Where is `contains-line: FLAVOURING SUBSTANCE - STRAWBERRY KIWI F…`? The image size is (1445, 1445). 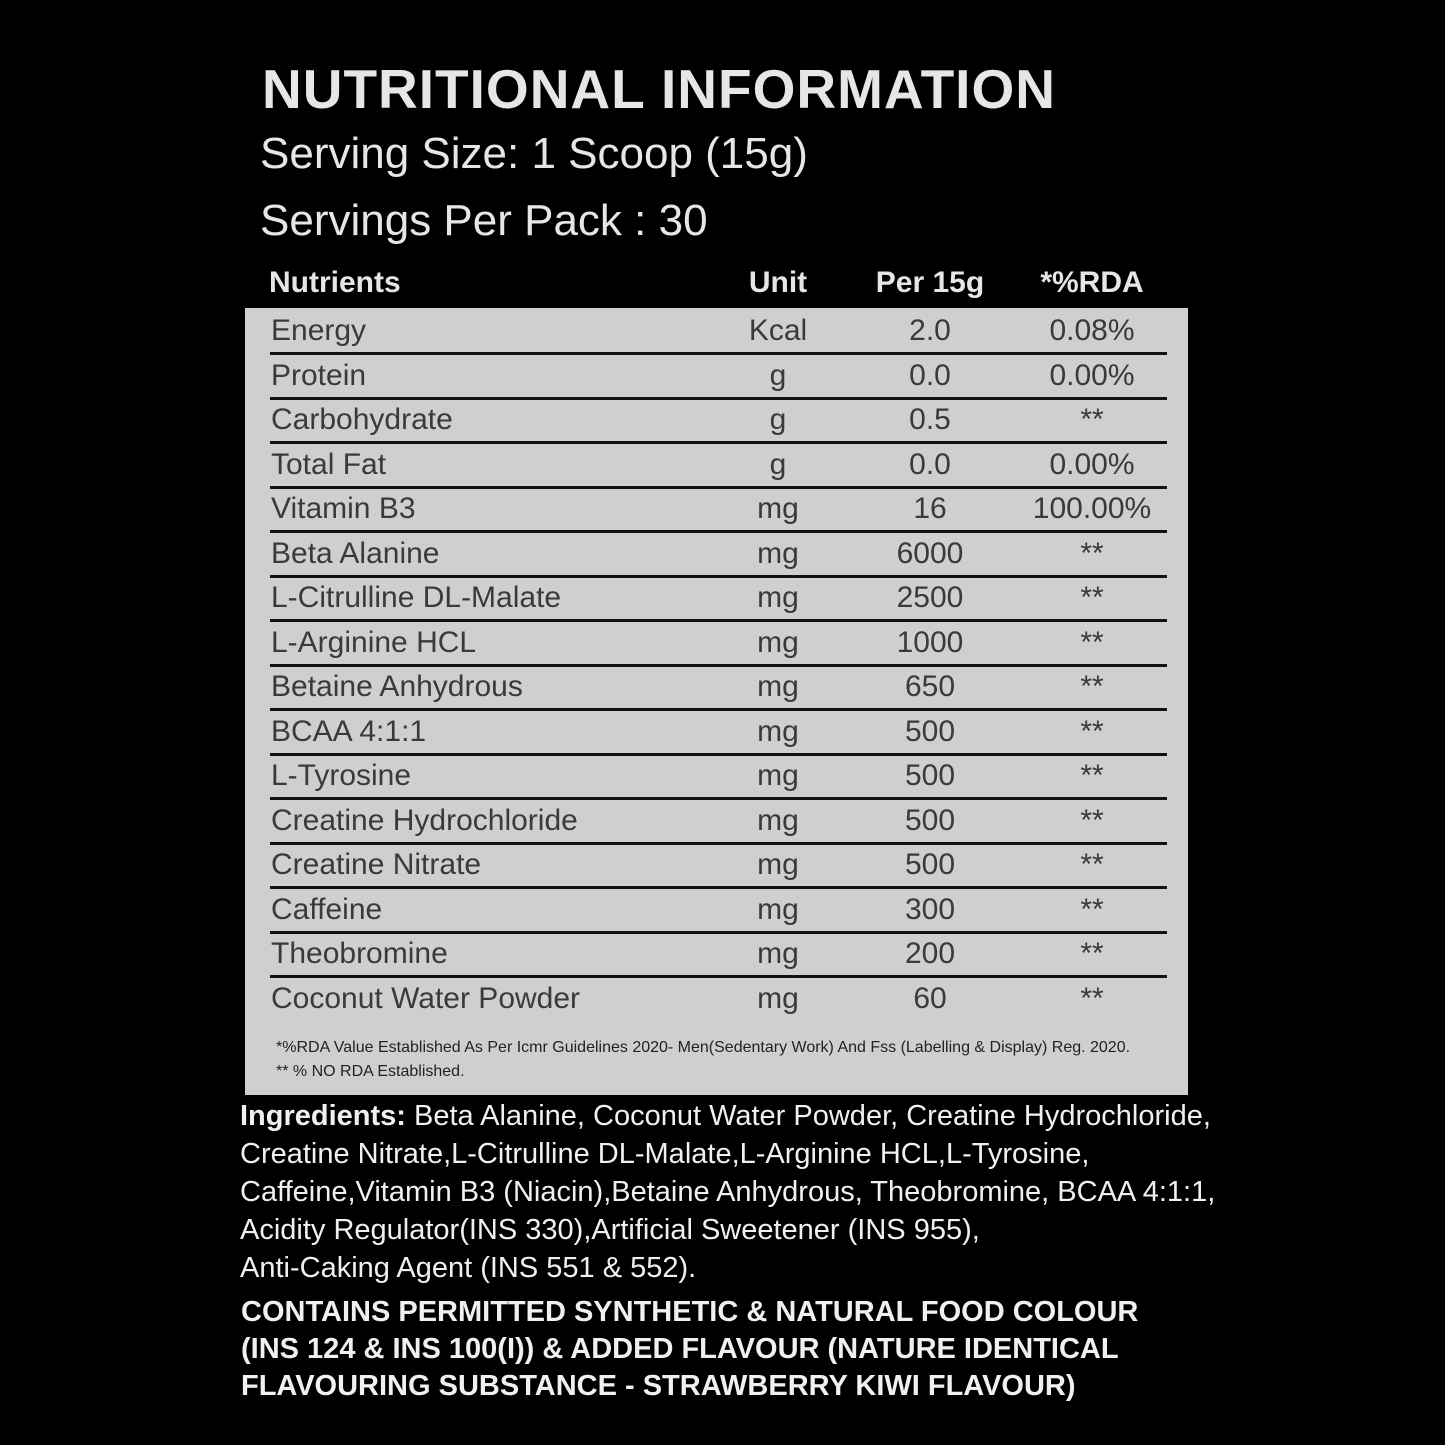
contains-line: FLAVOURING SUBSTANCE - STRAWBERRY KIWI F… is located at coordinates (658, 1386).